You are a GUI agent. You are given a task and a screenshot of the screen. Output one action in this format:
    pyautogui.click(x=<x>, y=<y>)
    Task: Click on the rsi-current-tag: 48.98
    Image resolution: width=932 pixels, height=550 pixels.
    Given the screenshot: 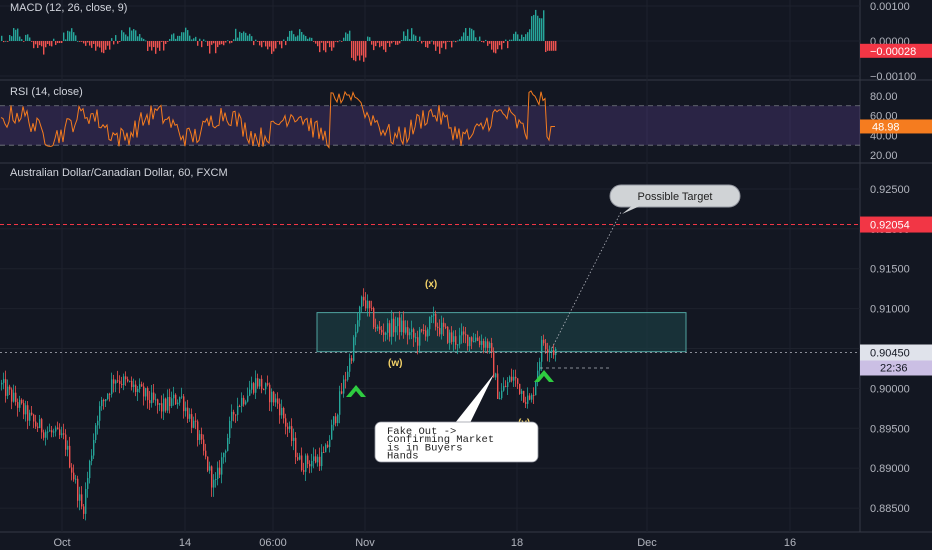 What is the action you would take?
    pyautogui.click(x=896, y=126)
    